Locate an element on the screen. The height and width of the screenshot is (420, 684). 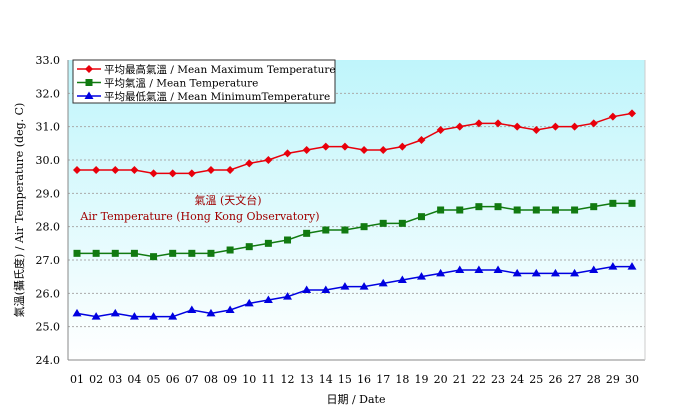
x-tick-label: 07 is located at coordinates (192, 379).